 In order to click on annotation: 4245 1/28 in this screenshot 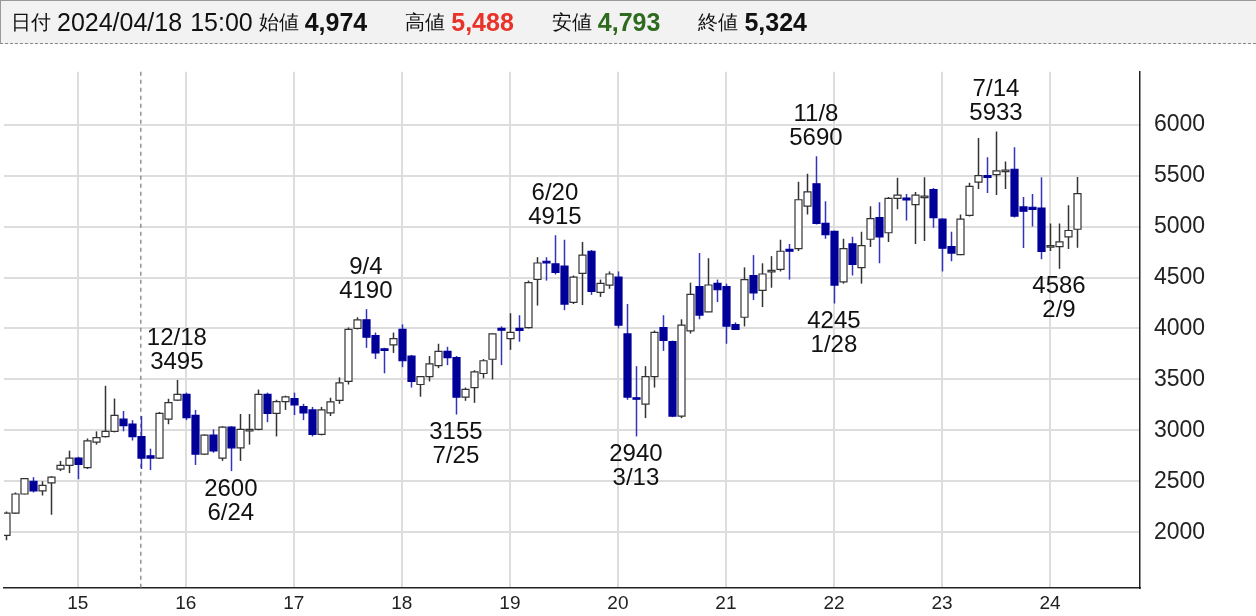, I will do `click(834, 332)`.